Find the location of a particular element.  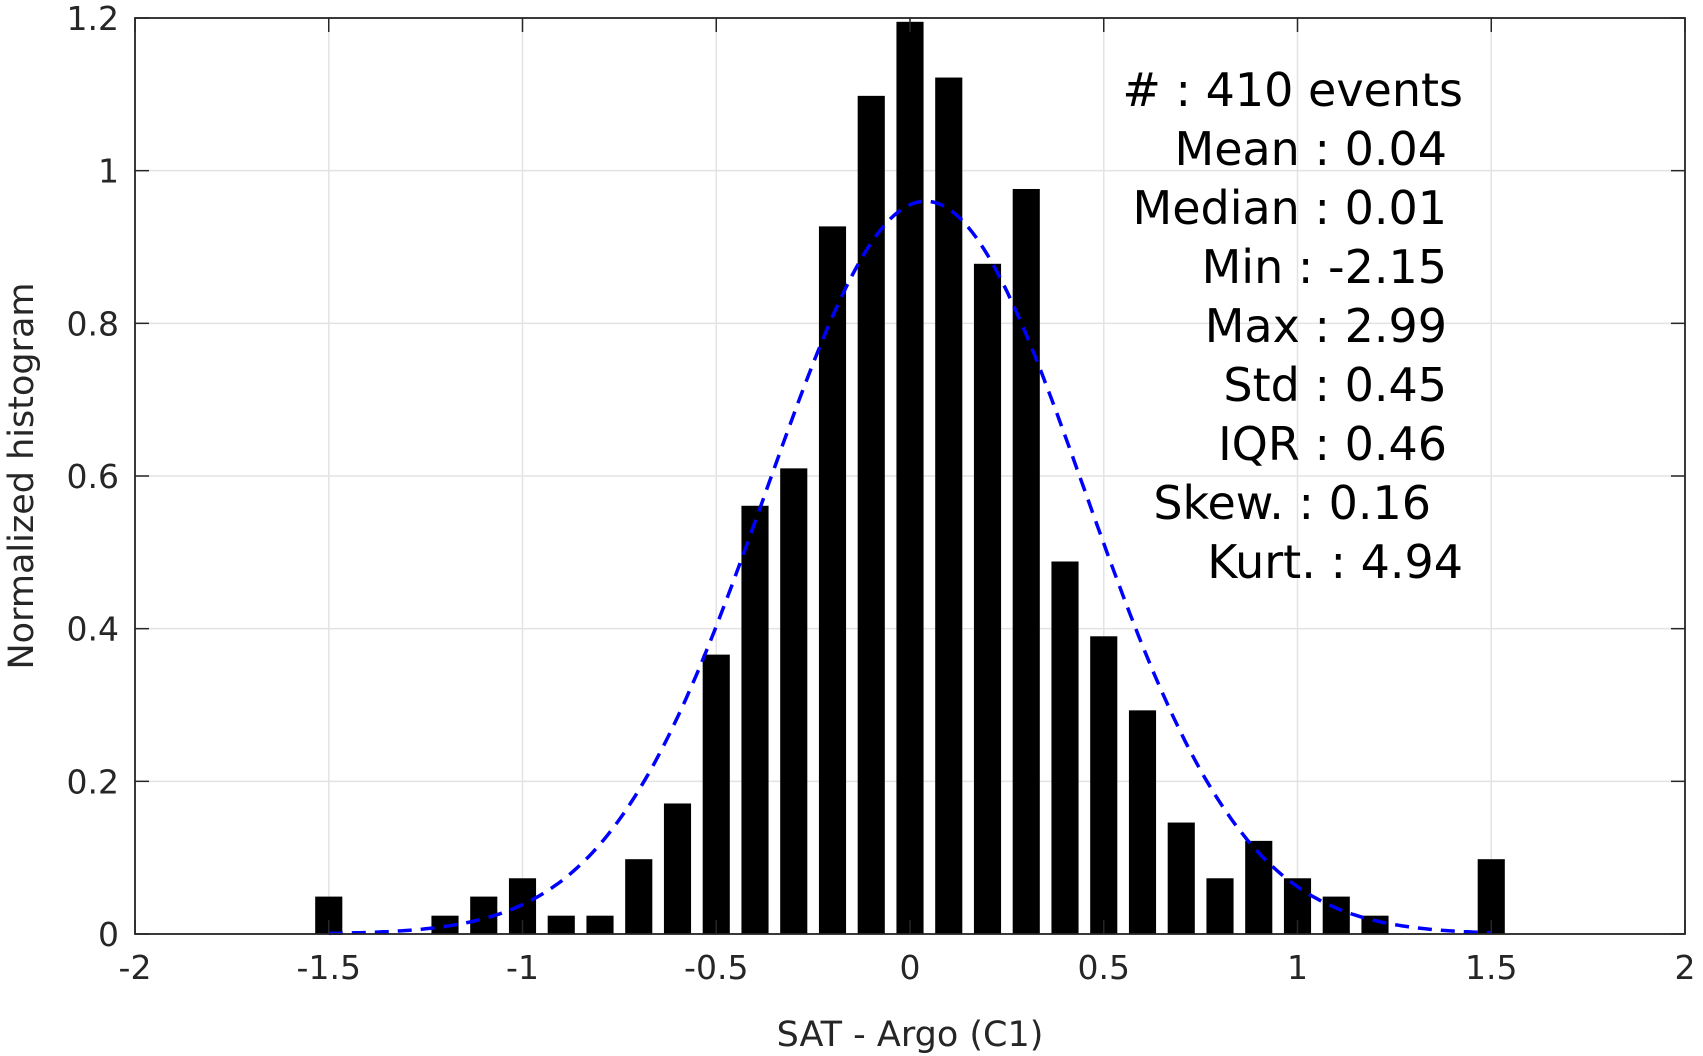

y-tick-label-4: 0.8 is located at coordinates (93, 323).